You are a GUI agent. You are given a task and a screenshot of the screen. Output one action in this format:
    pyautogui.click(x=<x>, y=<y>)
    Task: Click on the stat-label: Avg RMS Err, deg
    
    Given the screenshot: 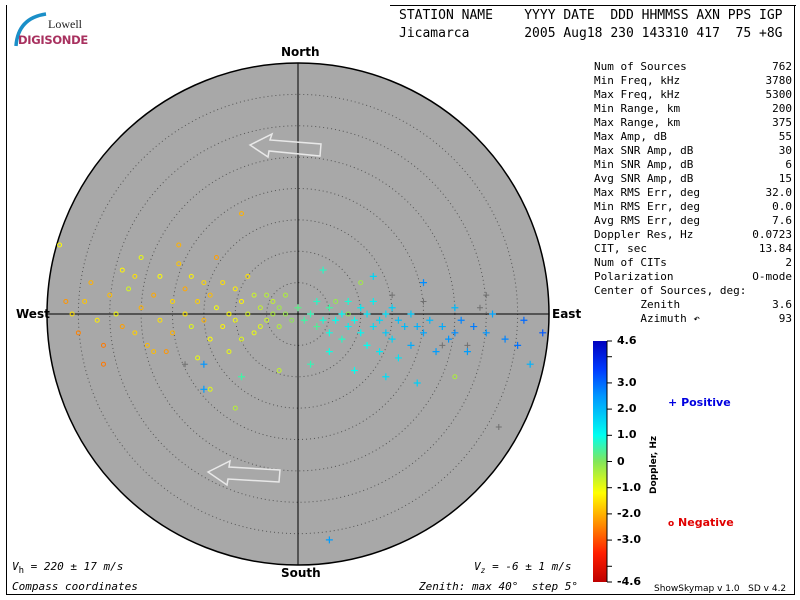 What is the action you would take?
    pyautogui.click(x=647, y=220)
    